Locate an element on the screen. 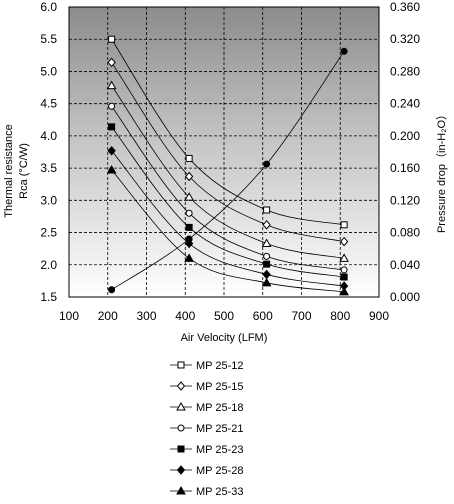 The width and height of the screenshot is (454, 504). y-right-tick-label: 0.040 is located at coordinates (405, 265).